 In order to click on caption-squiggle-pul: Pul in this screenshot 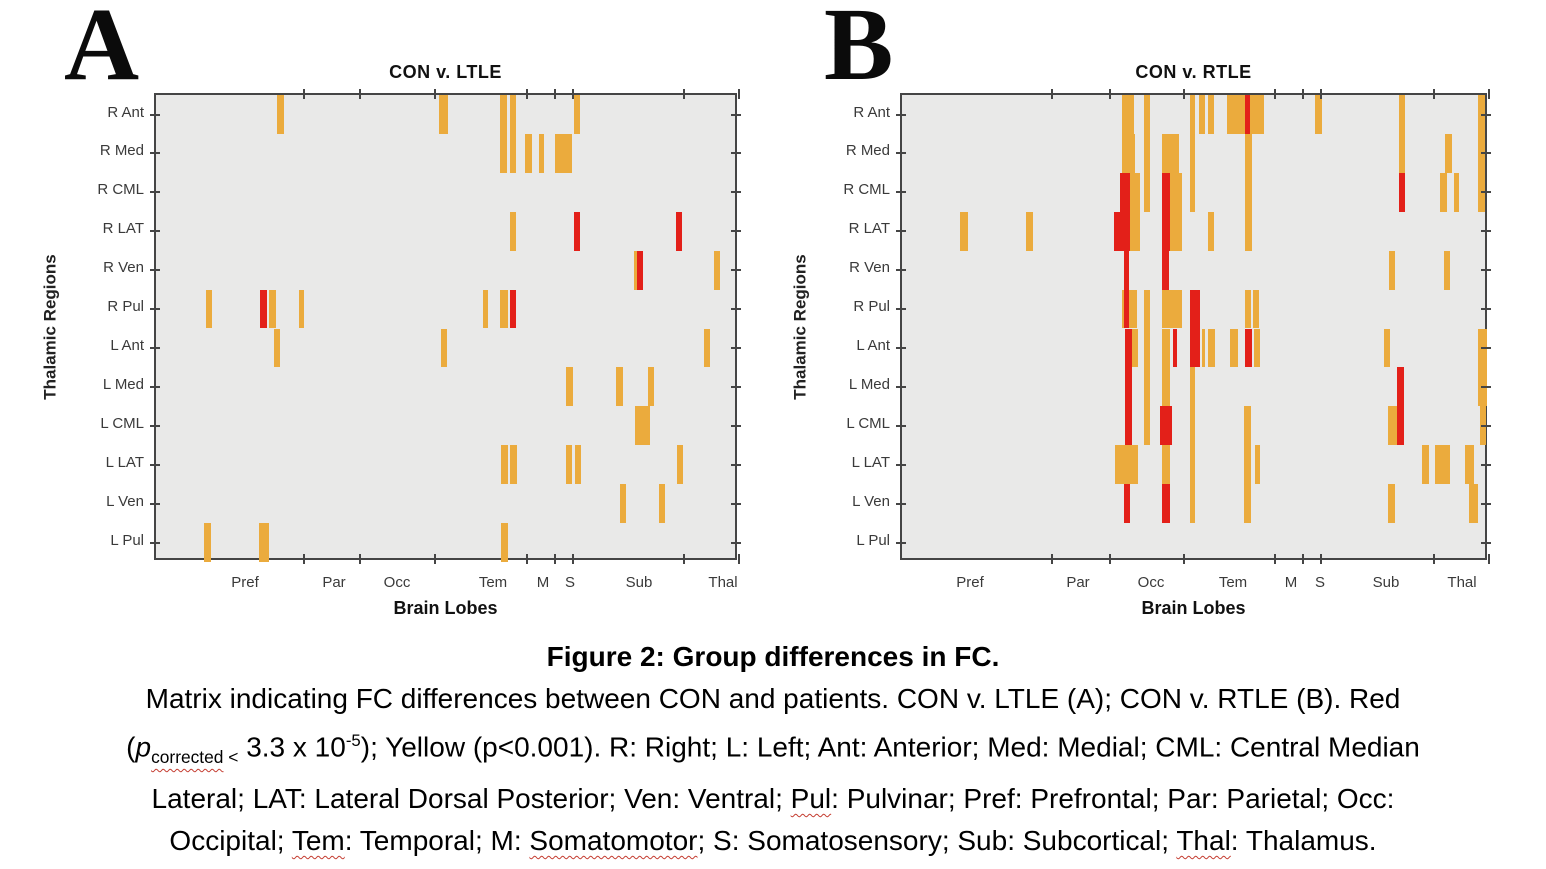, I will do `click(811, 798)`.